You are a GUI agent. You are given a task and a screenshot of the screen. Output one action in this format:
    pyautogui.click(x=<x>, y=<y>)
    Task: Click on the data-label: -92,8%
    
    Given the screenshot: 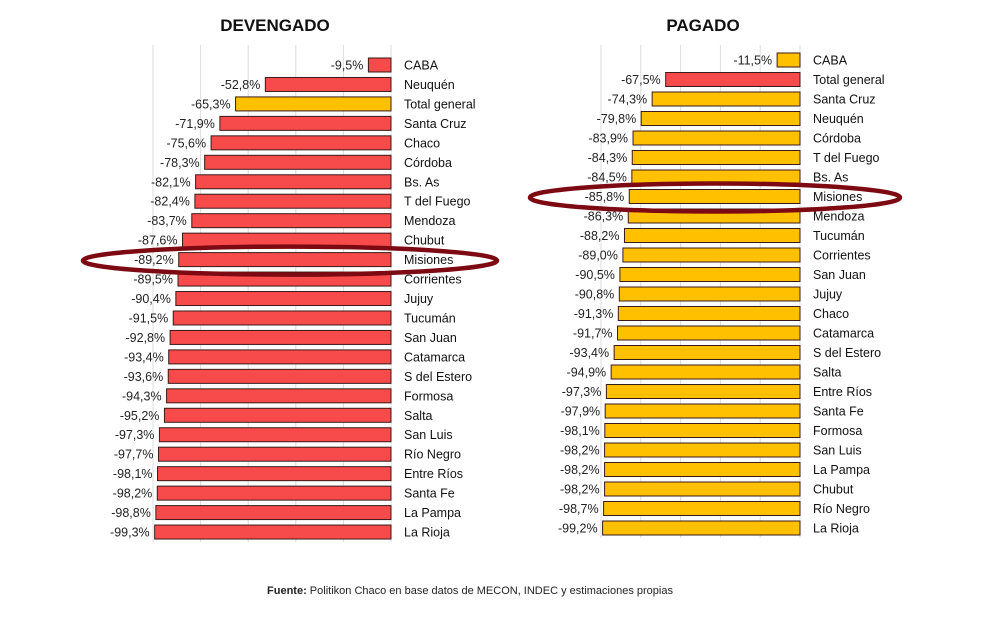 What is the action you would take?
    pyautogui.click(x=146, y=338)
    